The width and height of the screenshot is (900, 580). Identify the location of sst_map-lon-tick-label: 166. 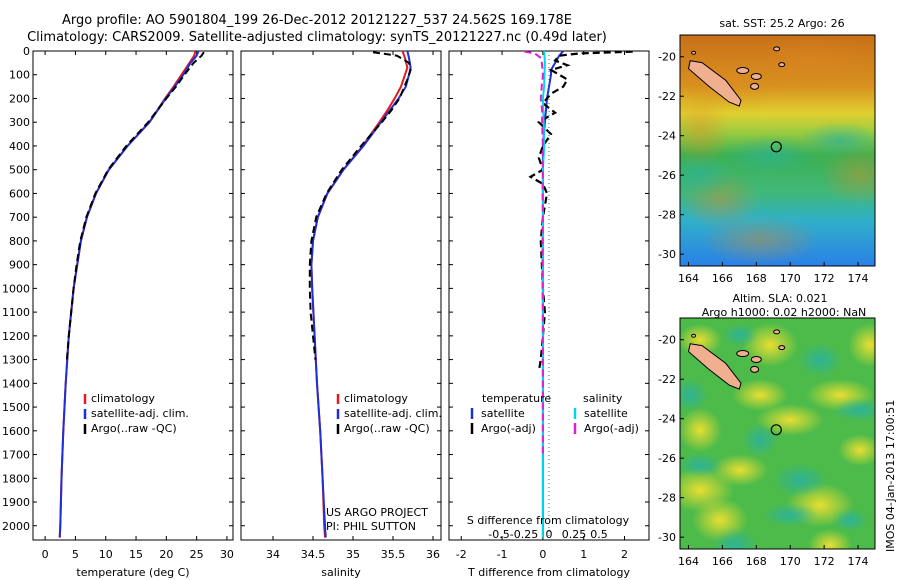
(722, 278).